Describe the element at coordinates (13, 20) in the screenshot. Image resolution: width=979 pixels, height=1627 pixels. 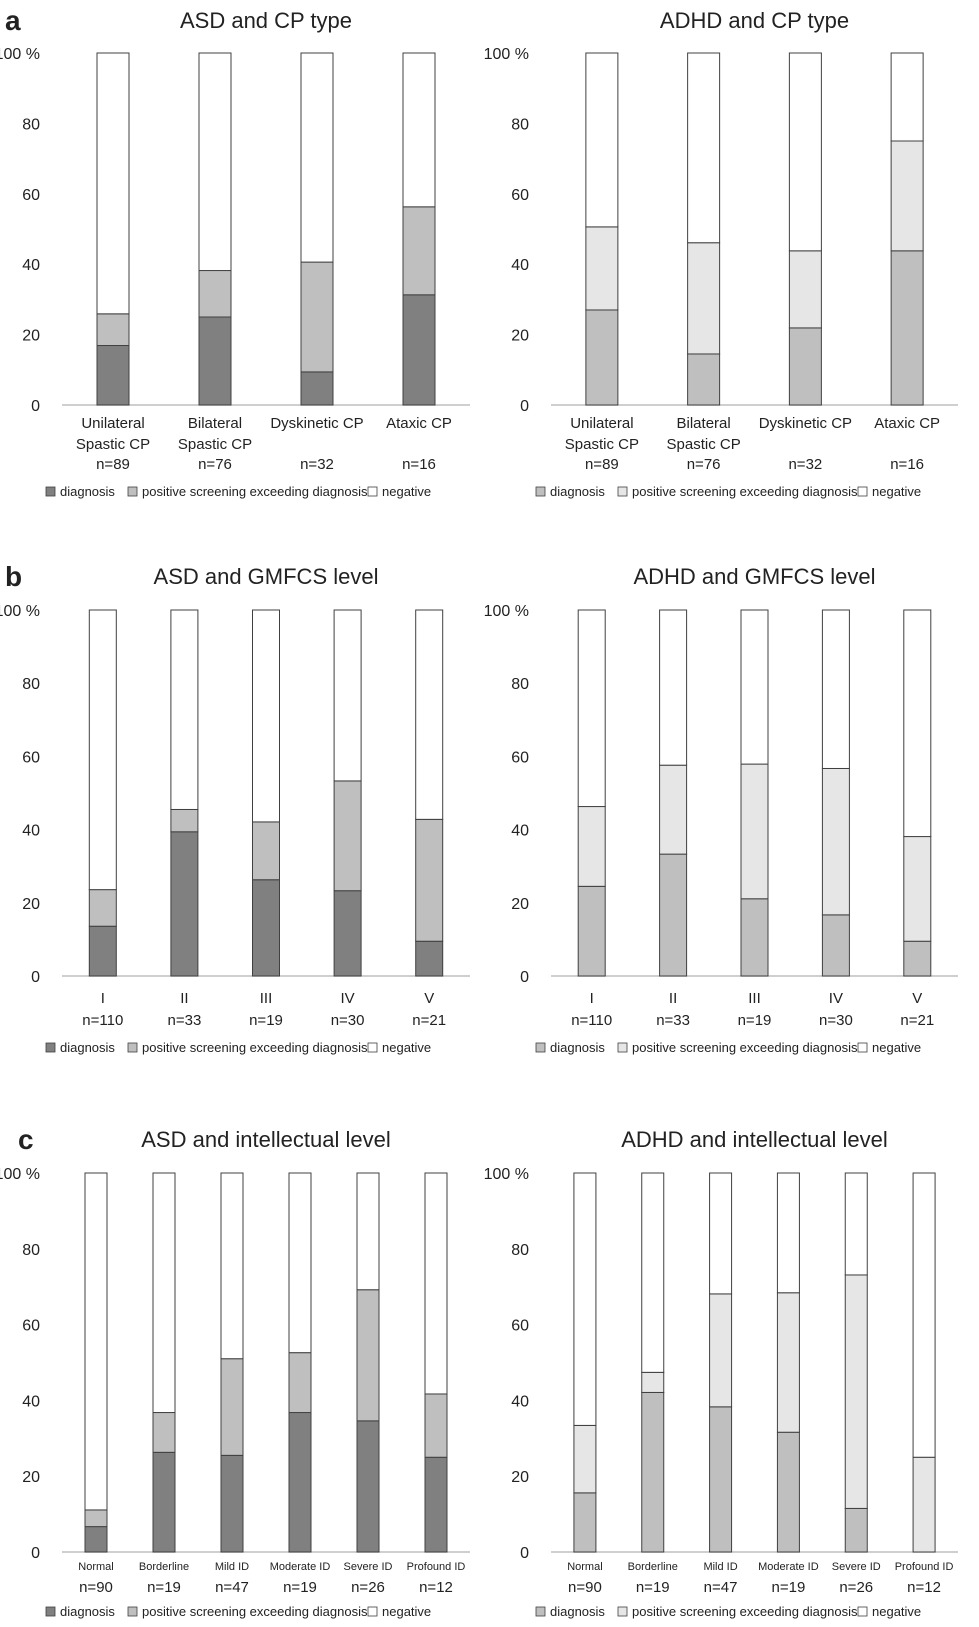
I see `panel-letter-a: a` at that location.